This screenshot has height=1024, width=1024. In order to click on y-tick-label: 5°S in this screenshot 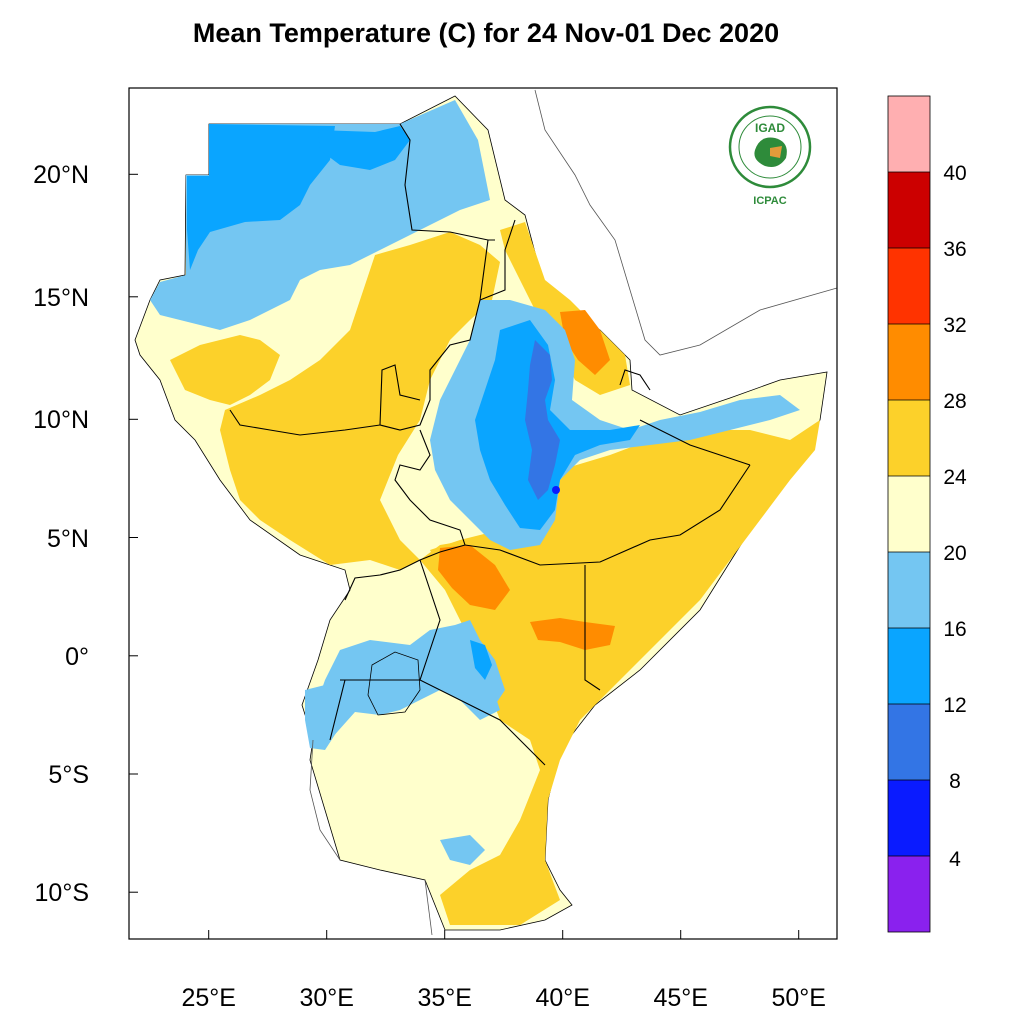, I will do `click(68, 775)`.